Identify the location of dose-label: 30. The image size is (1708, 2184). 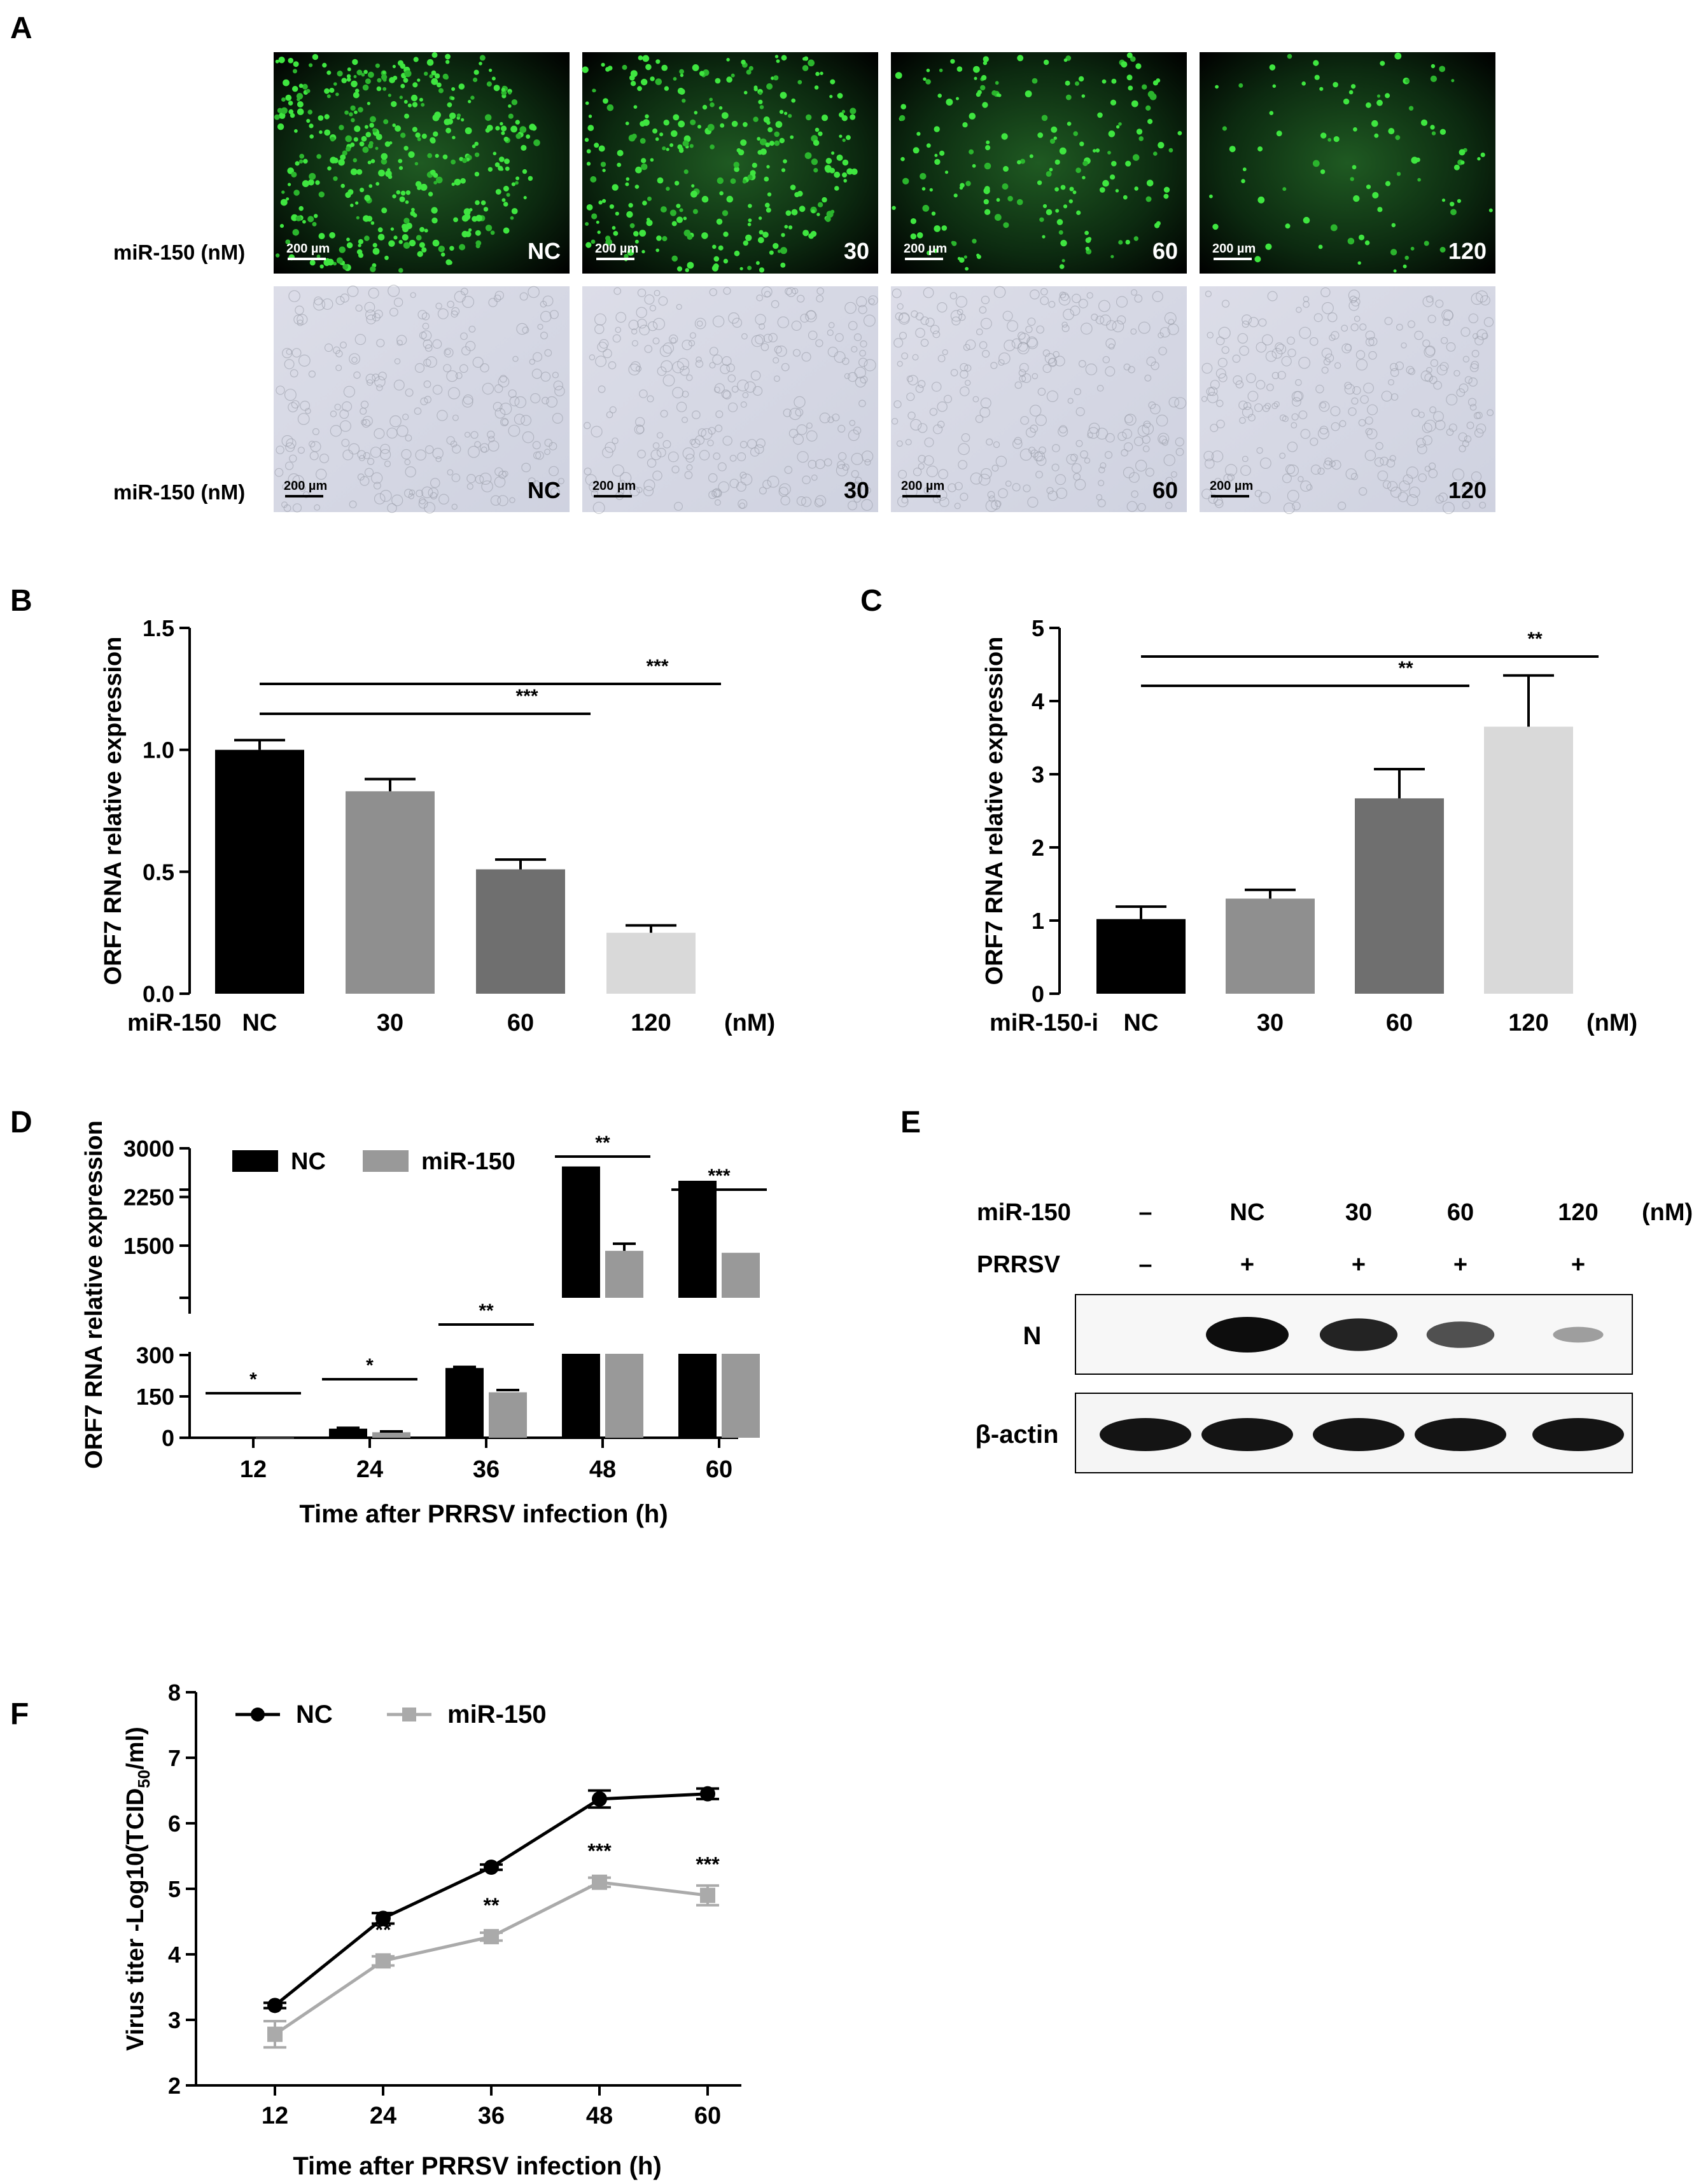
(856, 490).